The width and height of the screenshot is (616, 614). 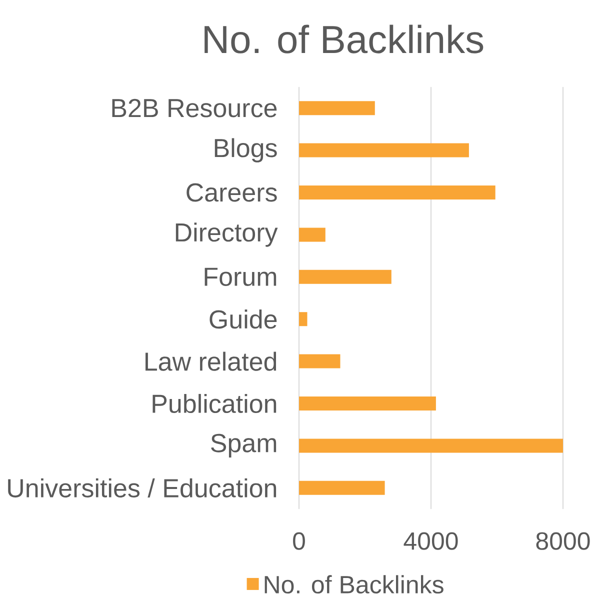 What do you see at coordinates (142, 488) in the screenshot?
I see `y-tick-label: Universities / Education` at bounding box center [142, 488].